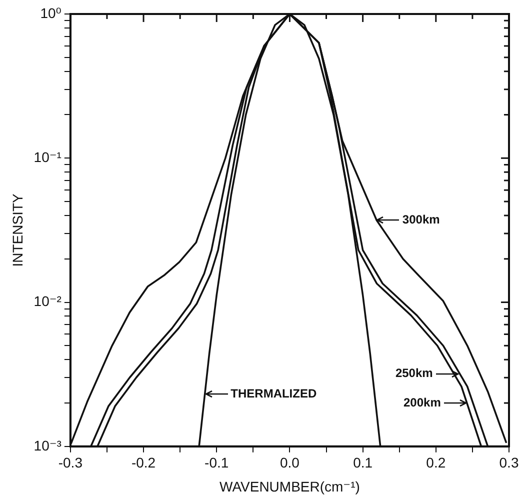 The image size is (529, 504). What do you see at coordinates (17, 229) in the screenshot?
I see `y-axis-title: INTENSITY` at bounding box center [17, 229].